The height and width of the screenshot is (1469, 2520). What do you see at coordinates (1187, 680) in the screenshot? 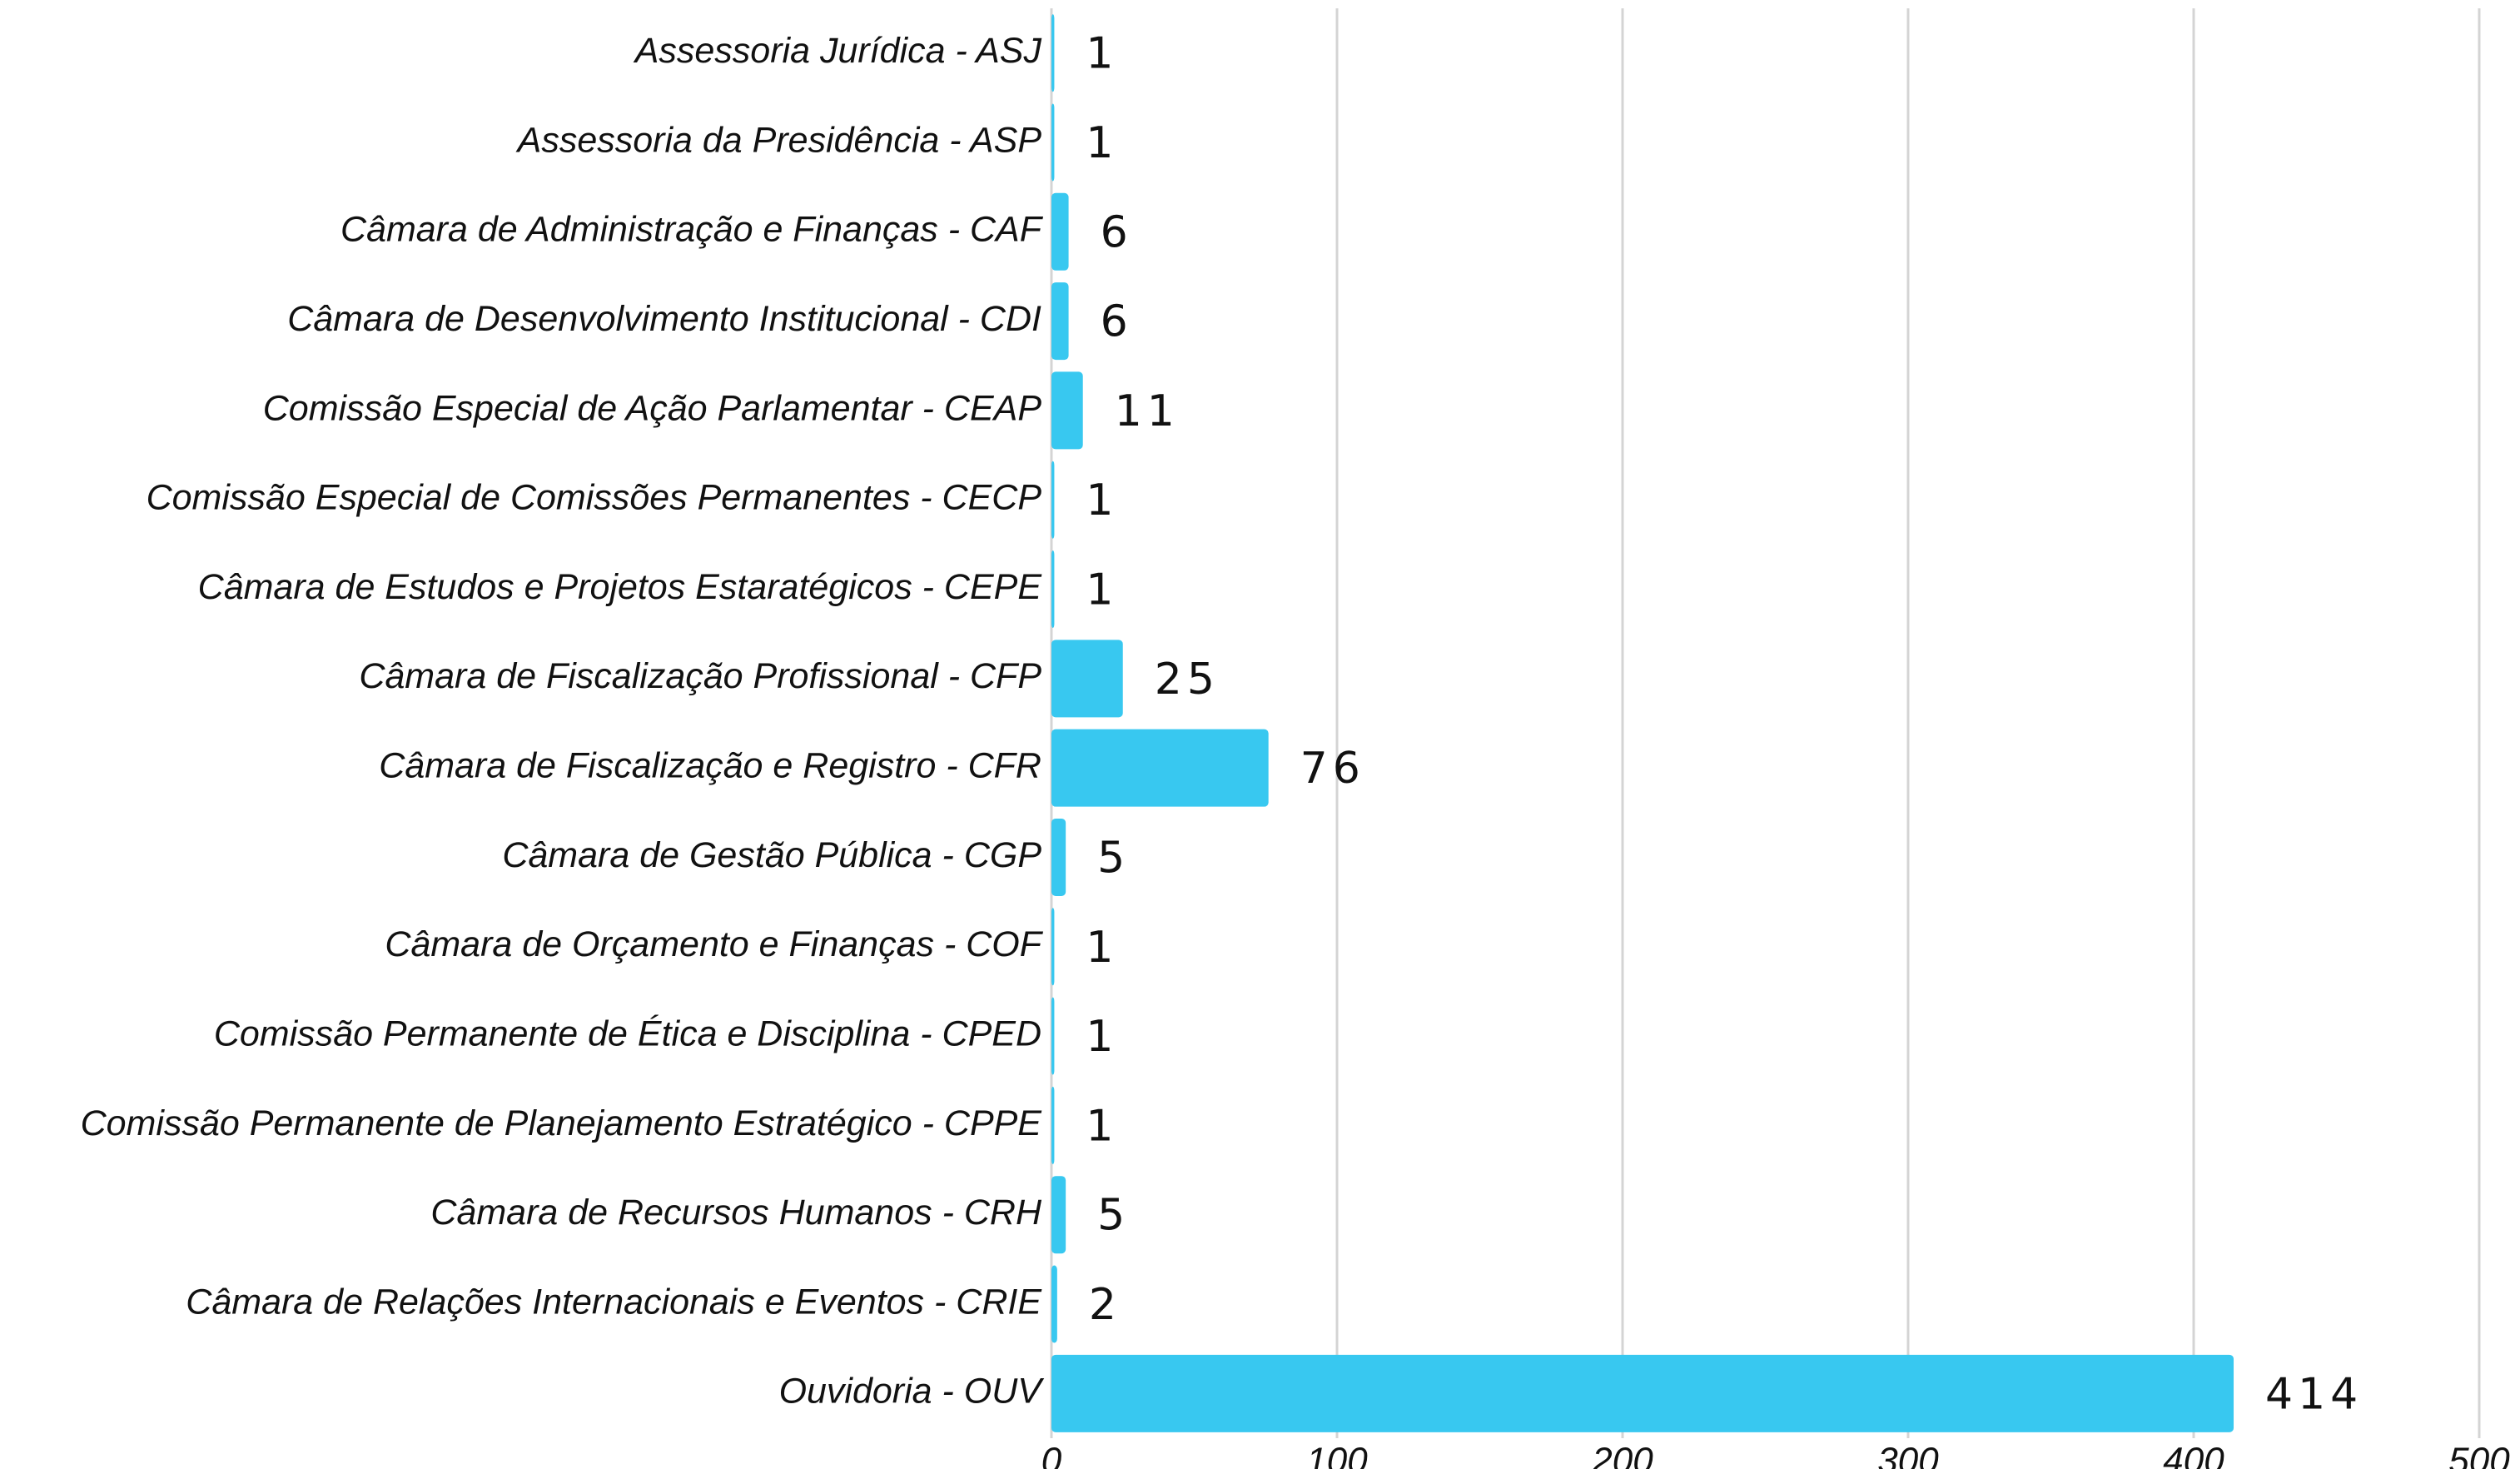
I see `value-label: 25` at bounding box center [1187, 680].